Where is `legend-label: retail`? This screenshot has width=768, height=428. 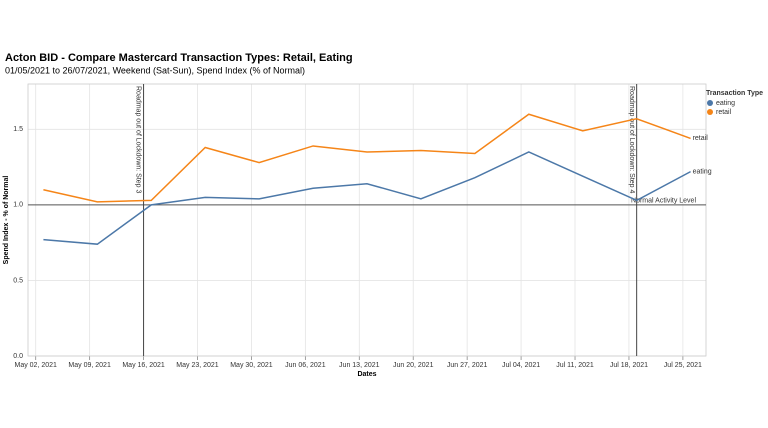
legend-label: retail is located at coordinates (724, 112).